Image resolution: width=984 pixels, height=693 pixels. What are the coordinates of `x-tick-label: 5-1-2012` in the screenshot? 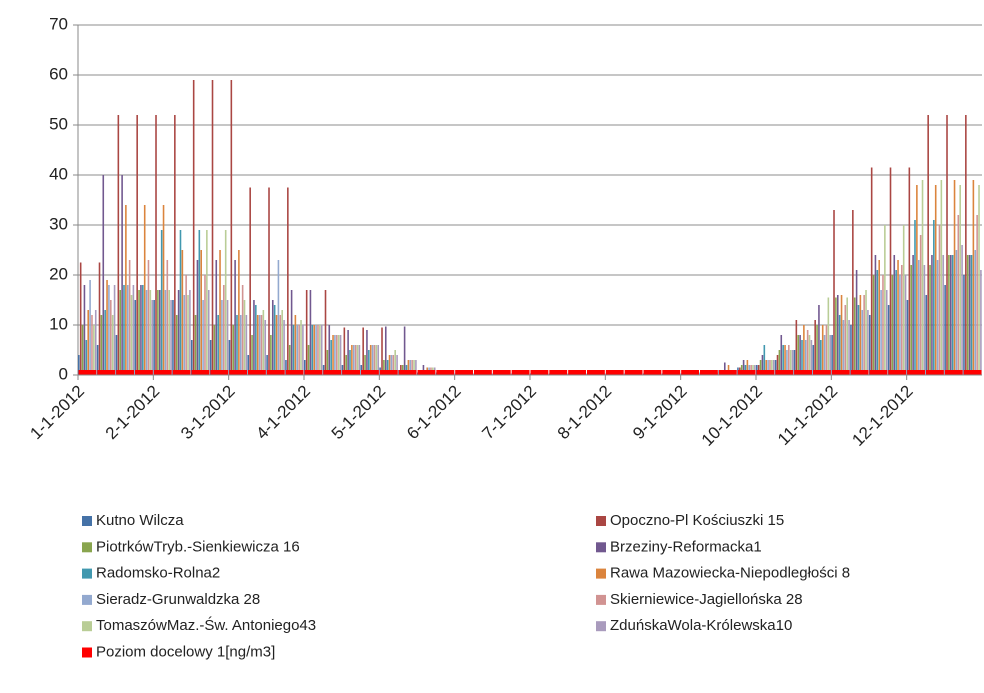 It's located at (359, 413).